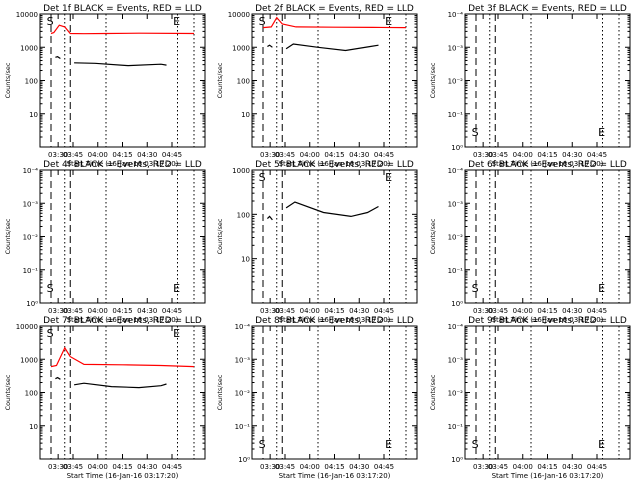 The image size is (640, 480). I want to click on panel-title: Det 7f BLACK = Events, RED = LLD, so click(122, 321).